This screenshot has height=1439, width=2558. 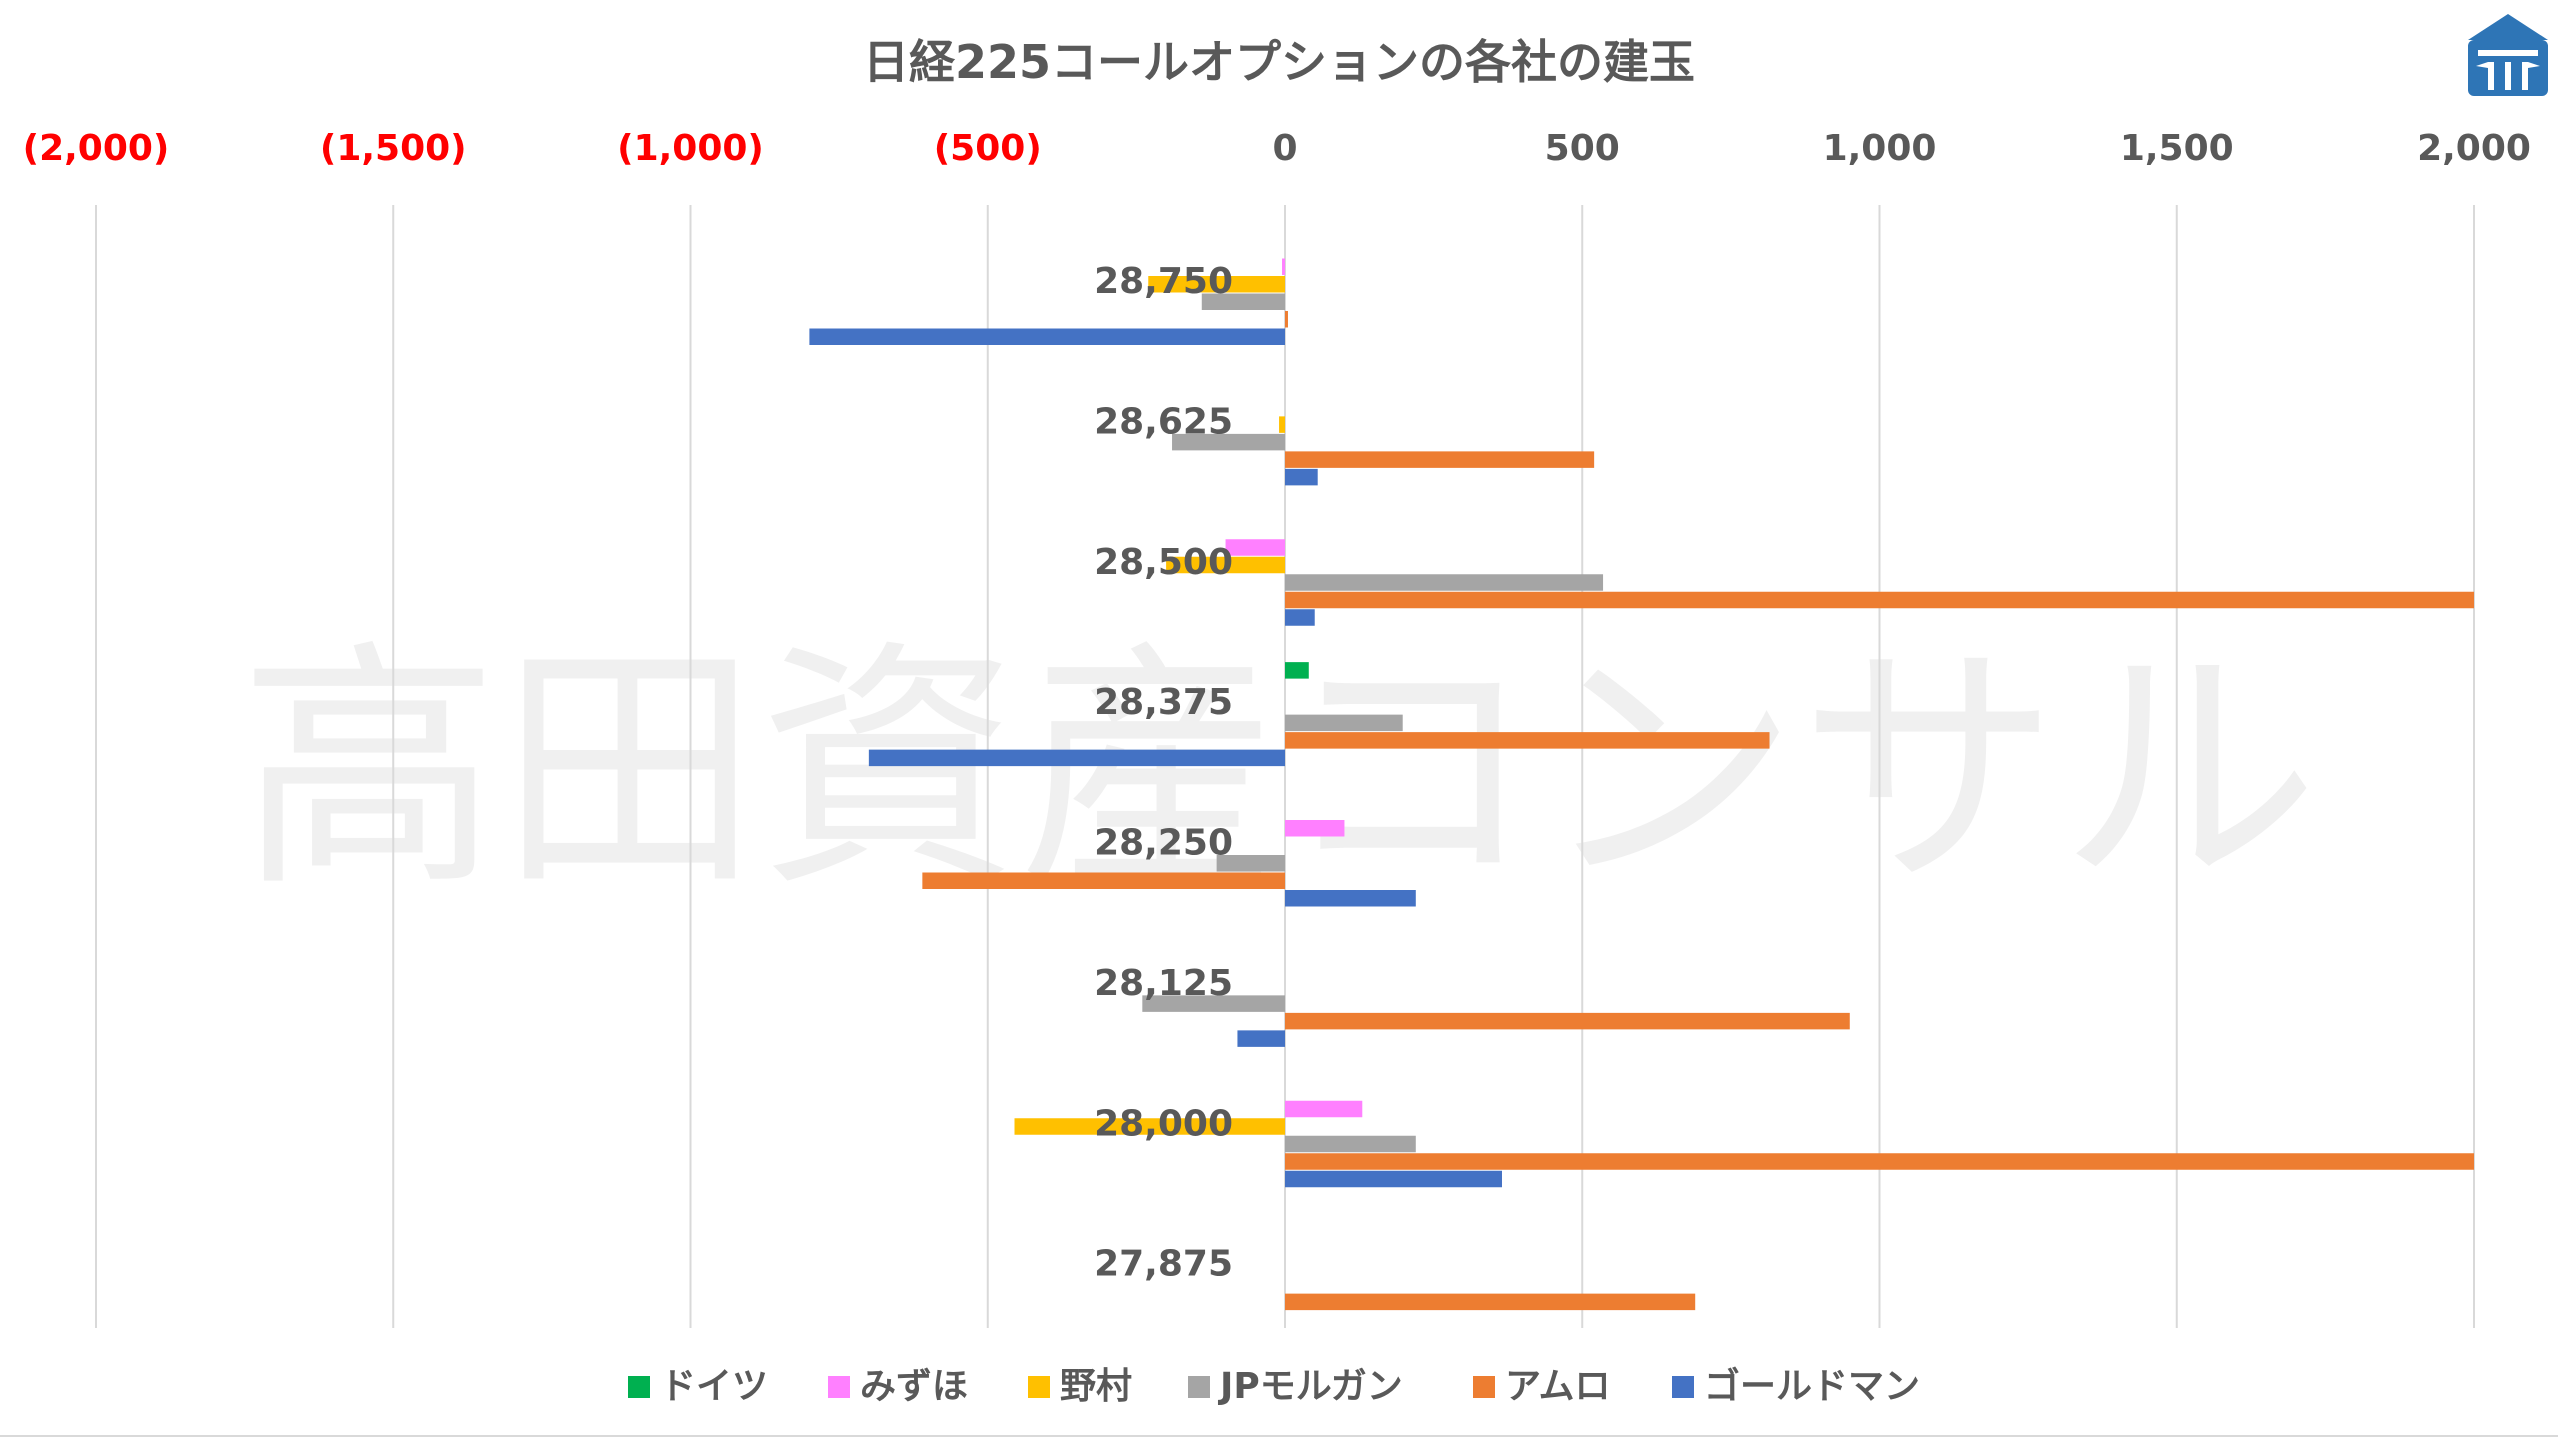 What do you see at coordinates (1284, 148) in the screenshot?
I see `x-tick-label: 0` at bounding box center [1284, 148].